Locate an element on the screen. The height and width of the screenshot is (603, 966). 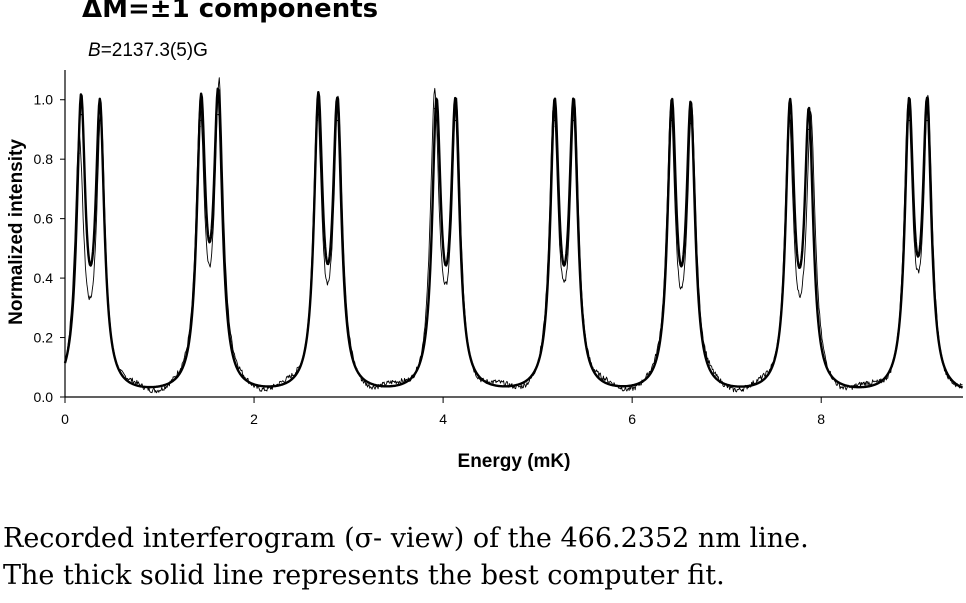
x-tick-label: 0 is located at coordinates (65, 419).